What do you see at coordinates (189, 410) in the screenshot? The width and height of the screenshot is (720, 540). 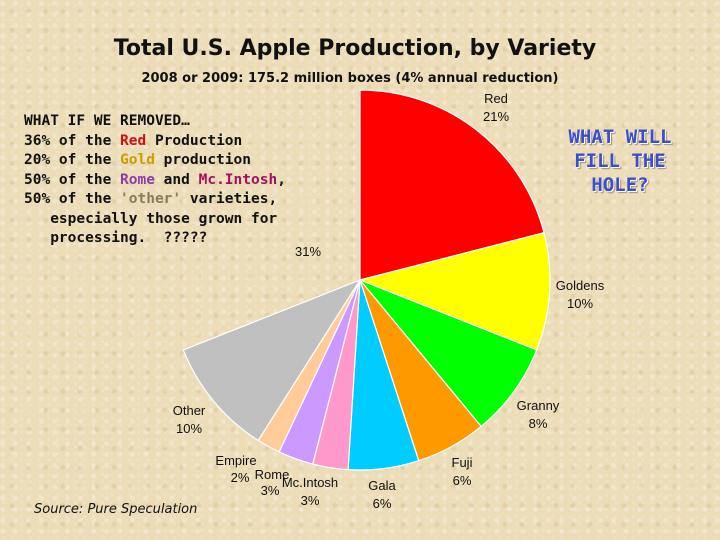 I see `slice-label-other: Other` at bounding box center [189, 410].